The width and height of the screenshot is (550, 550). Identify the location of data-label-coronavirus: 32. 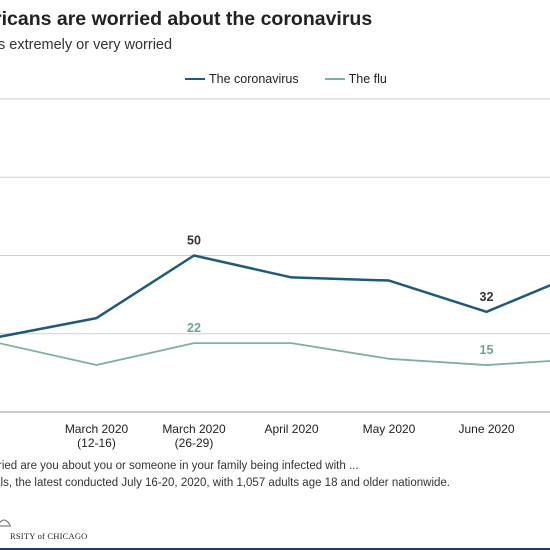
(487, 297).